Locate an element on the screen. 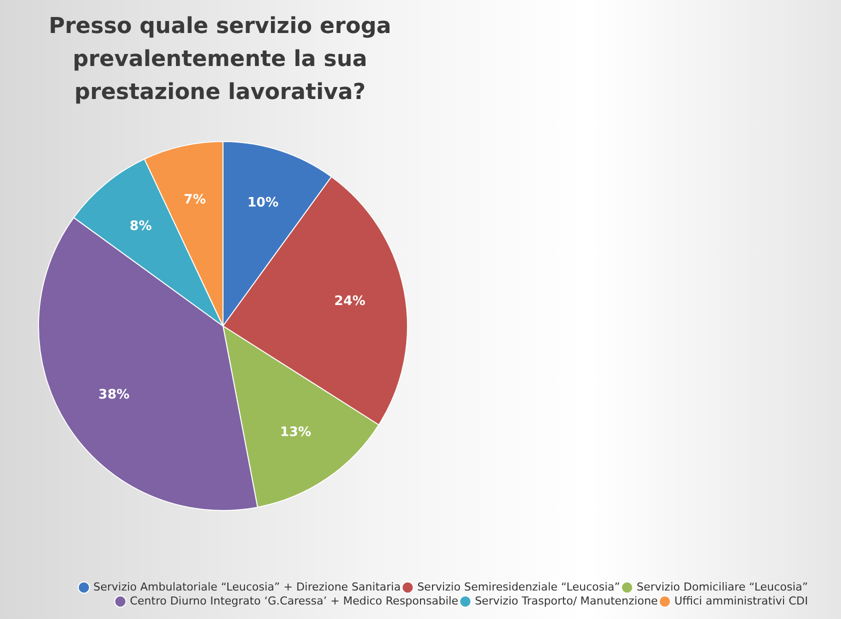 The width and height of the screenshot is (841, 619). data-label: 8% is located at coordinates (141, 226).